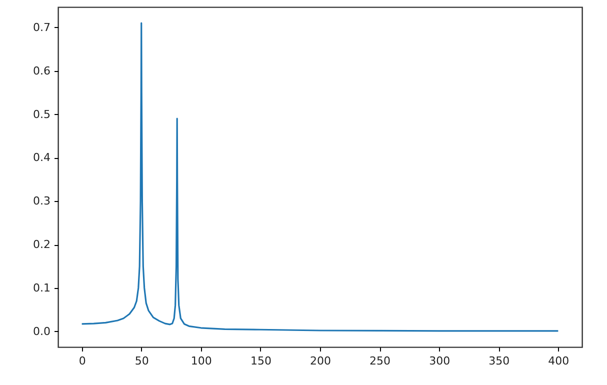  I want to click on x-tick-label: 250, so click(380, 361).